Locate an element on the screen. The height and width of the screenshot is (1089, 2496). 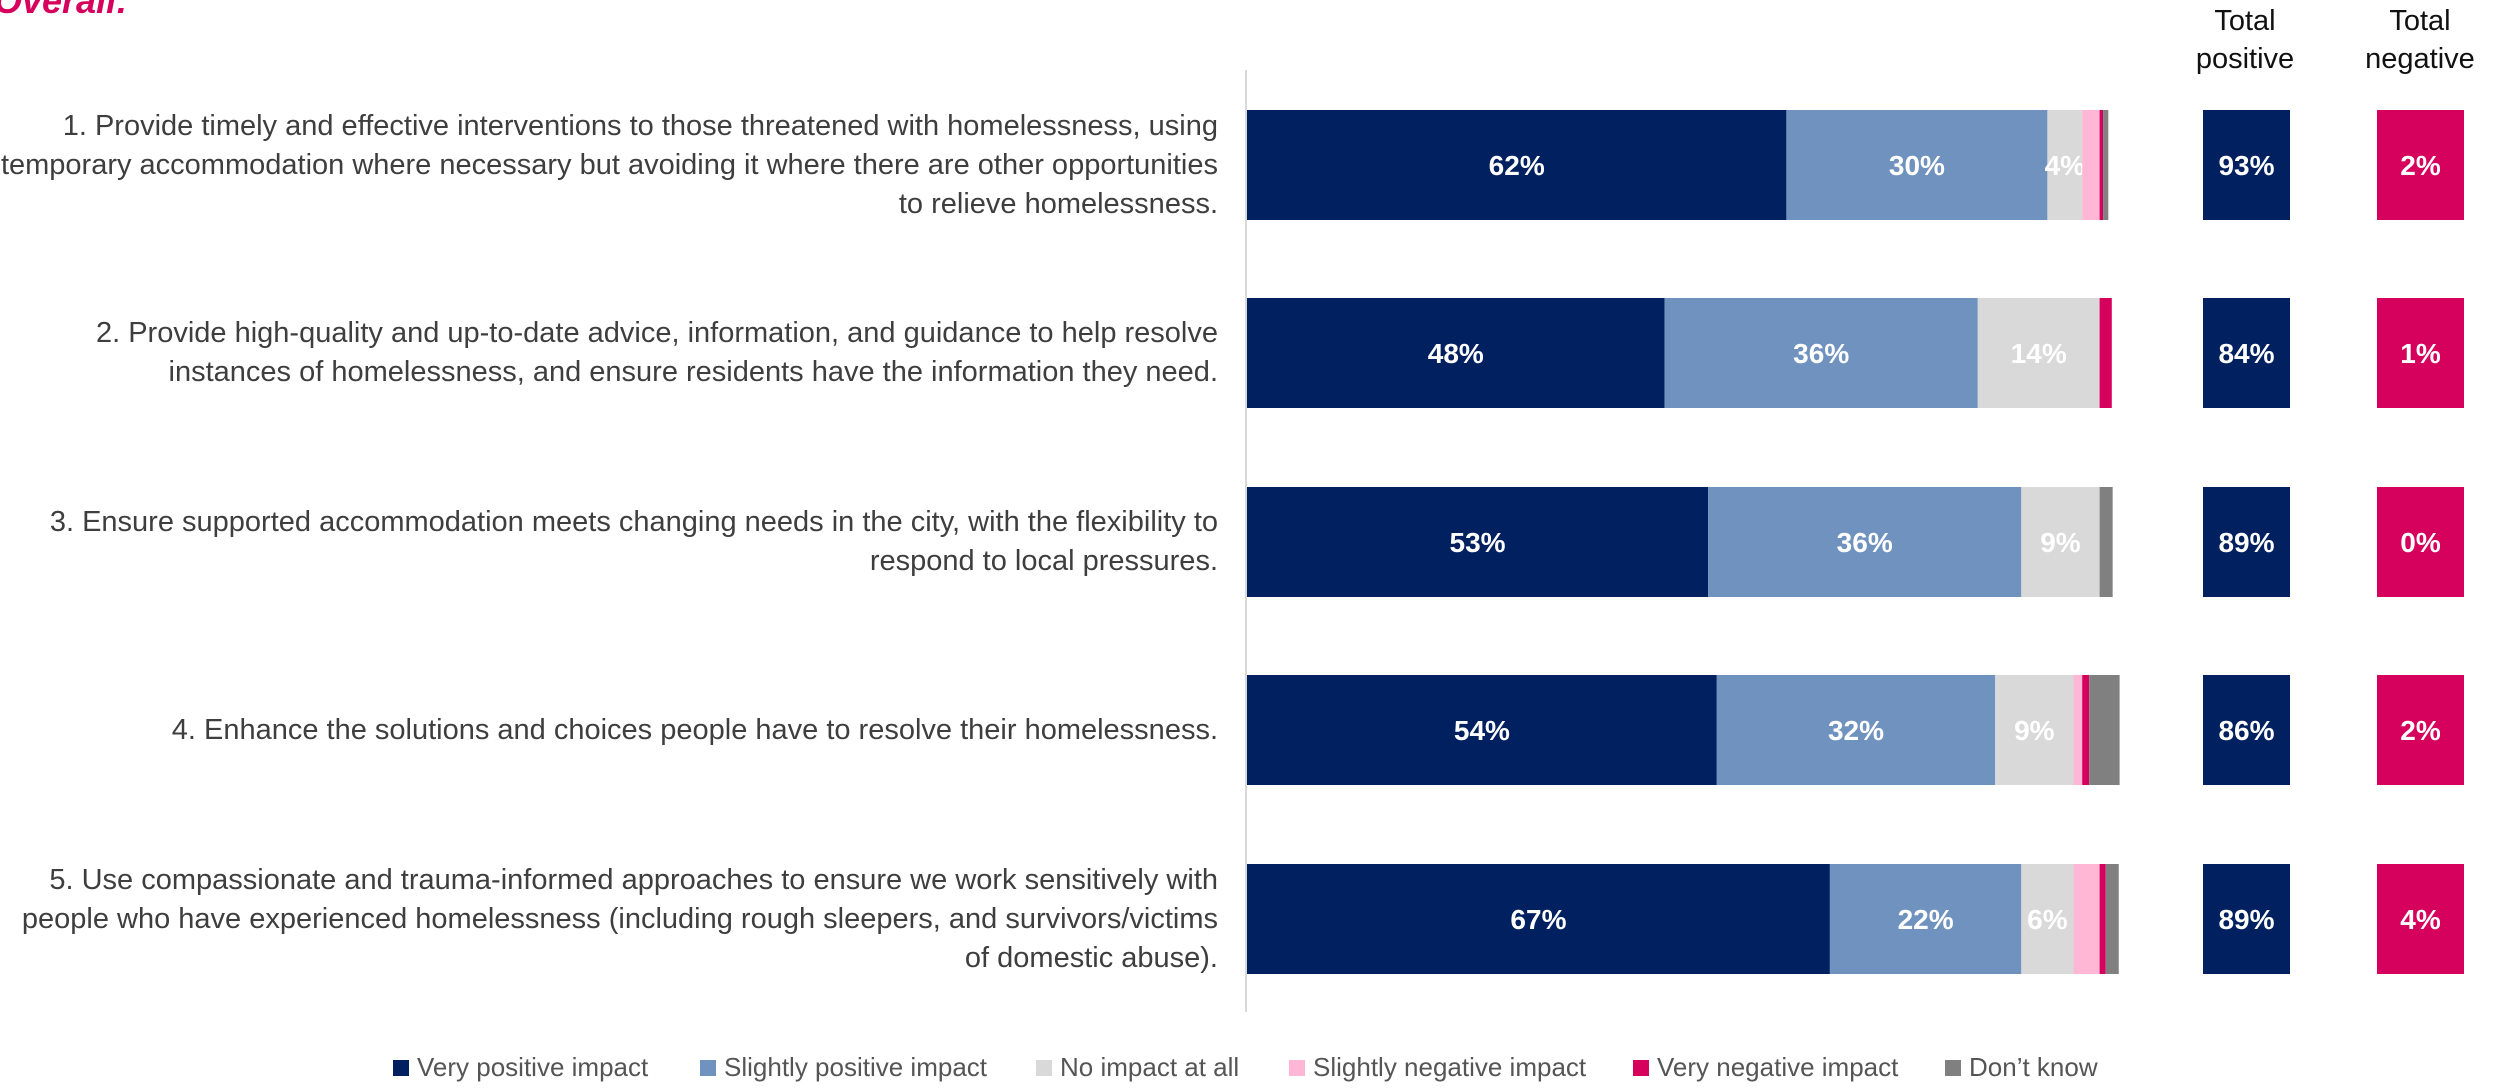
legend-item: Very negative impact is located at coordinates (1765, 1067).